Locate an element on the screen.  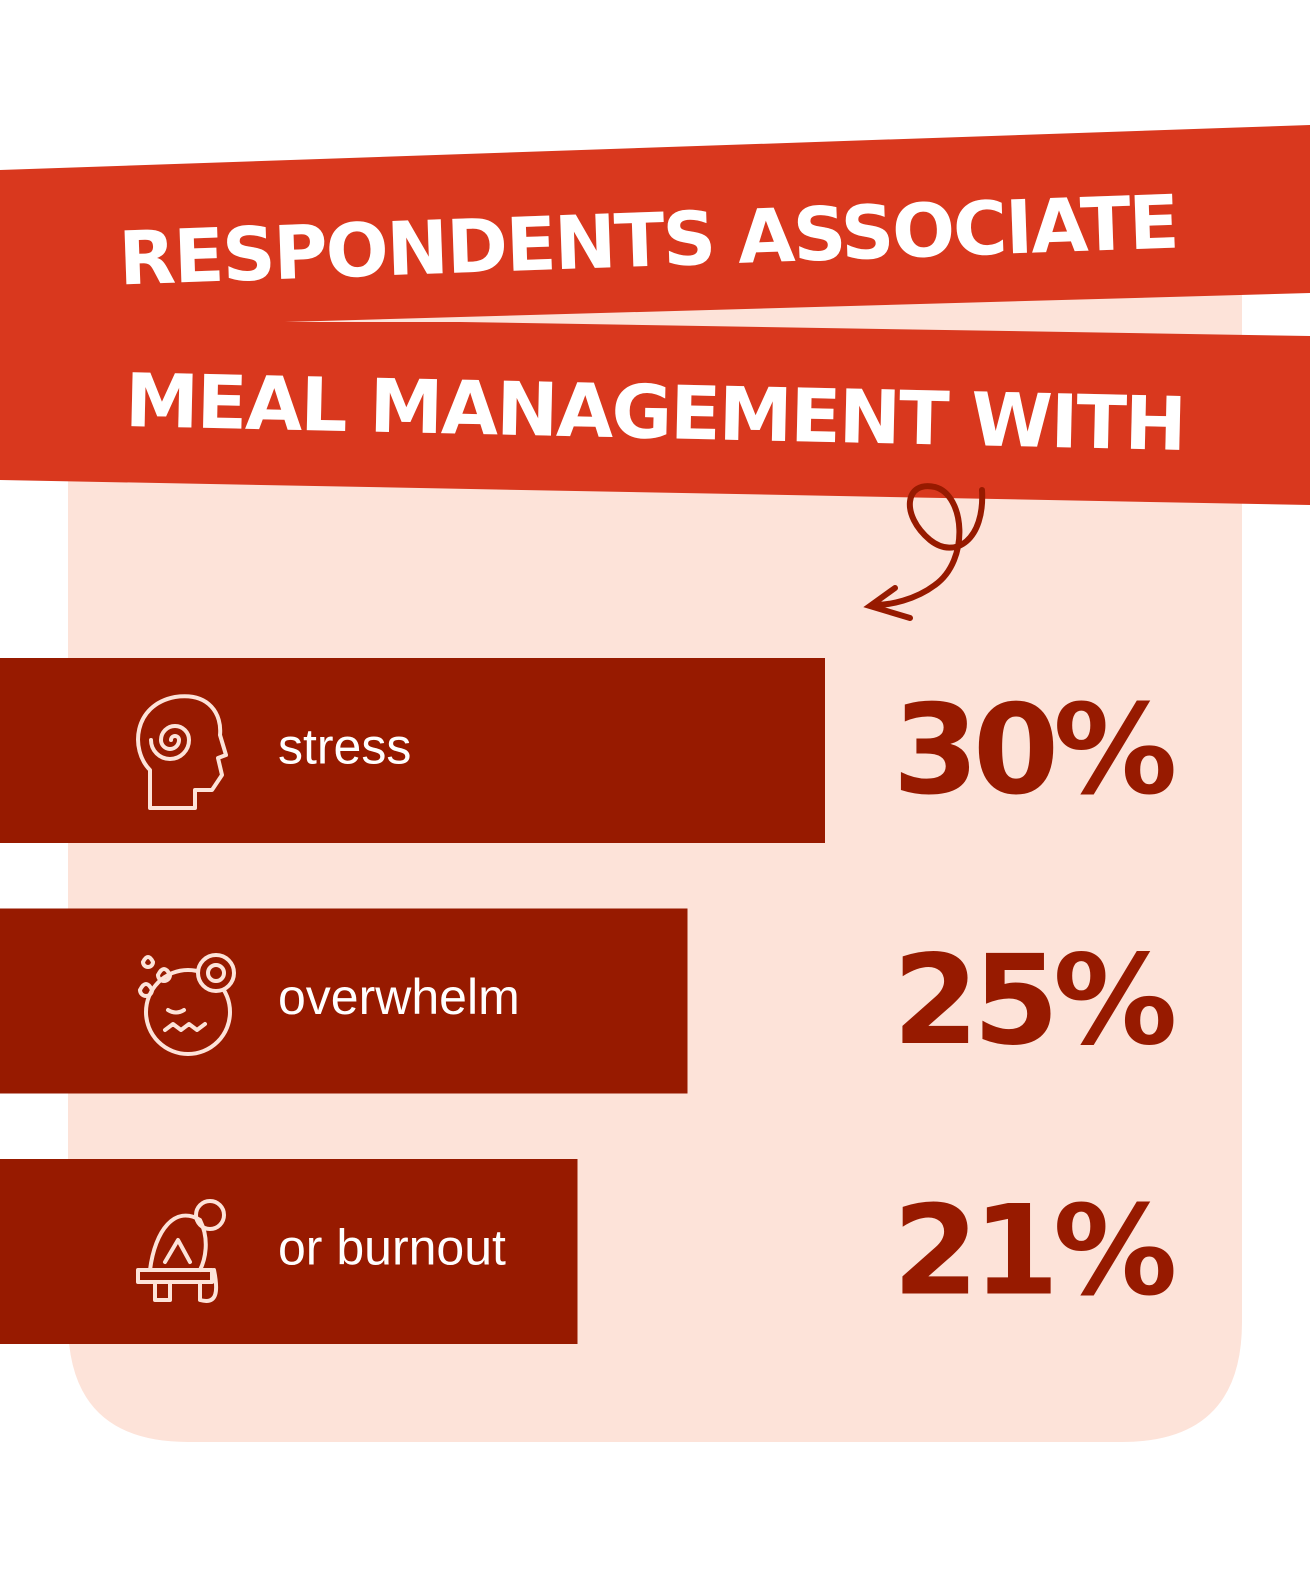
stress-icon is located at coordinates (182, 752).